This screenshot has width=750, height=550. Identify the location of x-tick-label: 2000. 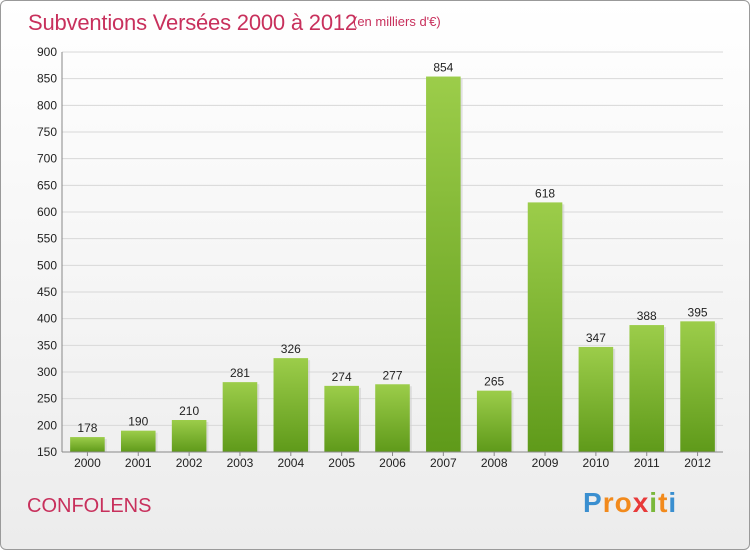
(87, 463).